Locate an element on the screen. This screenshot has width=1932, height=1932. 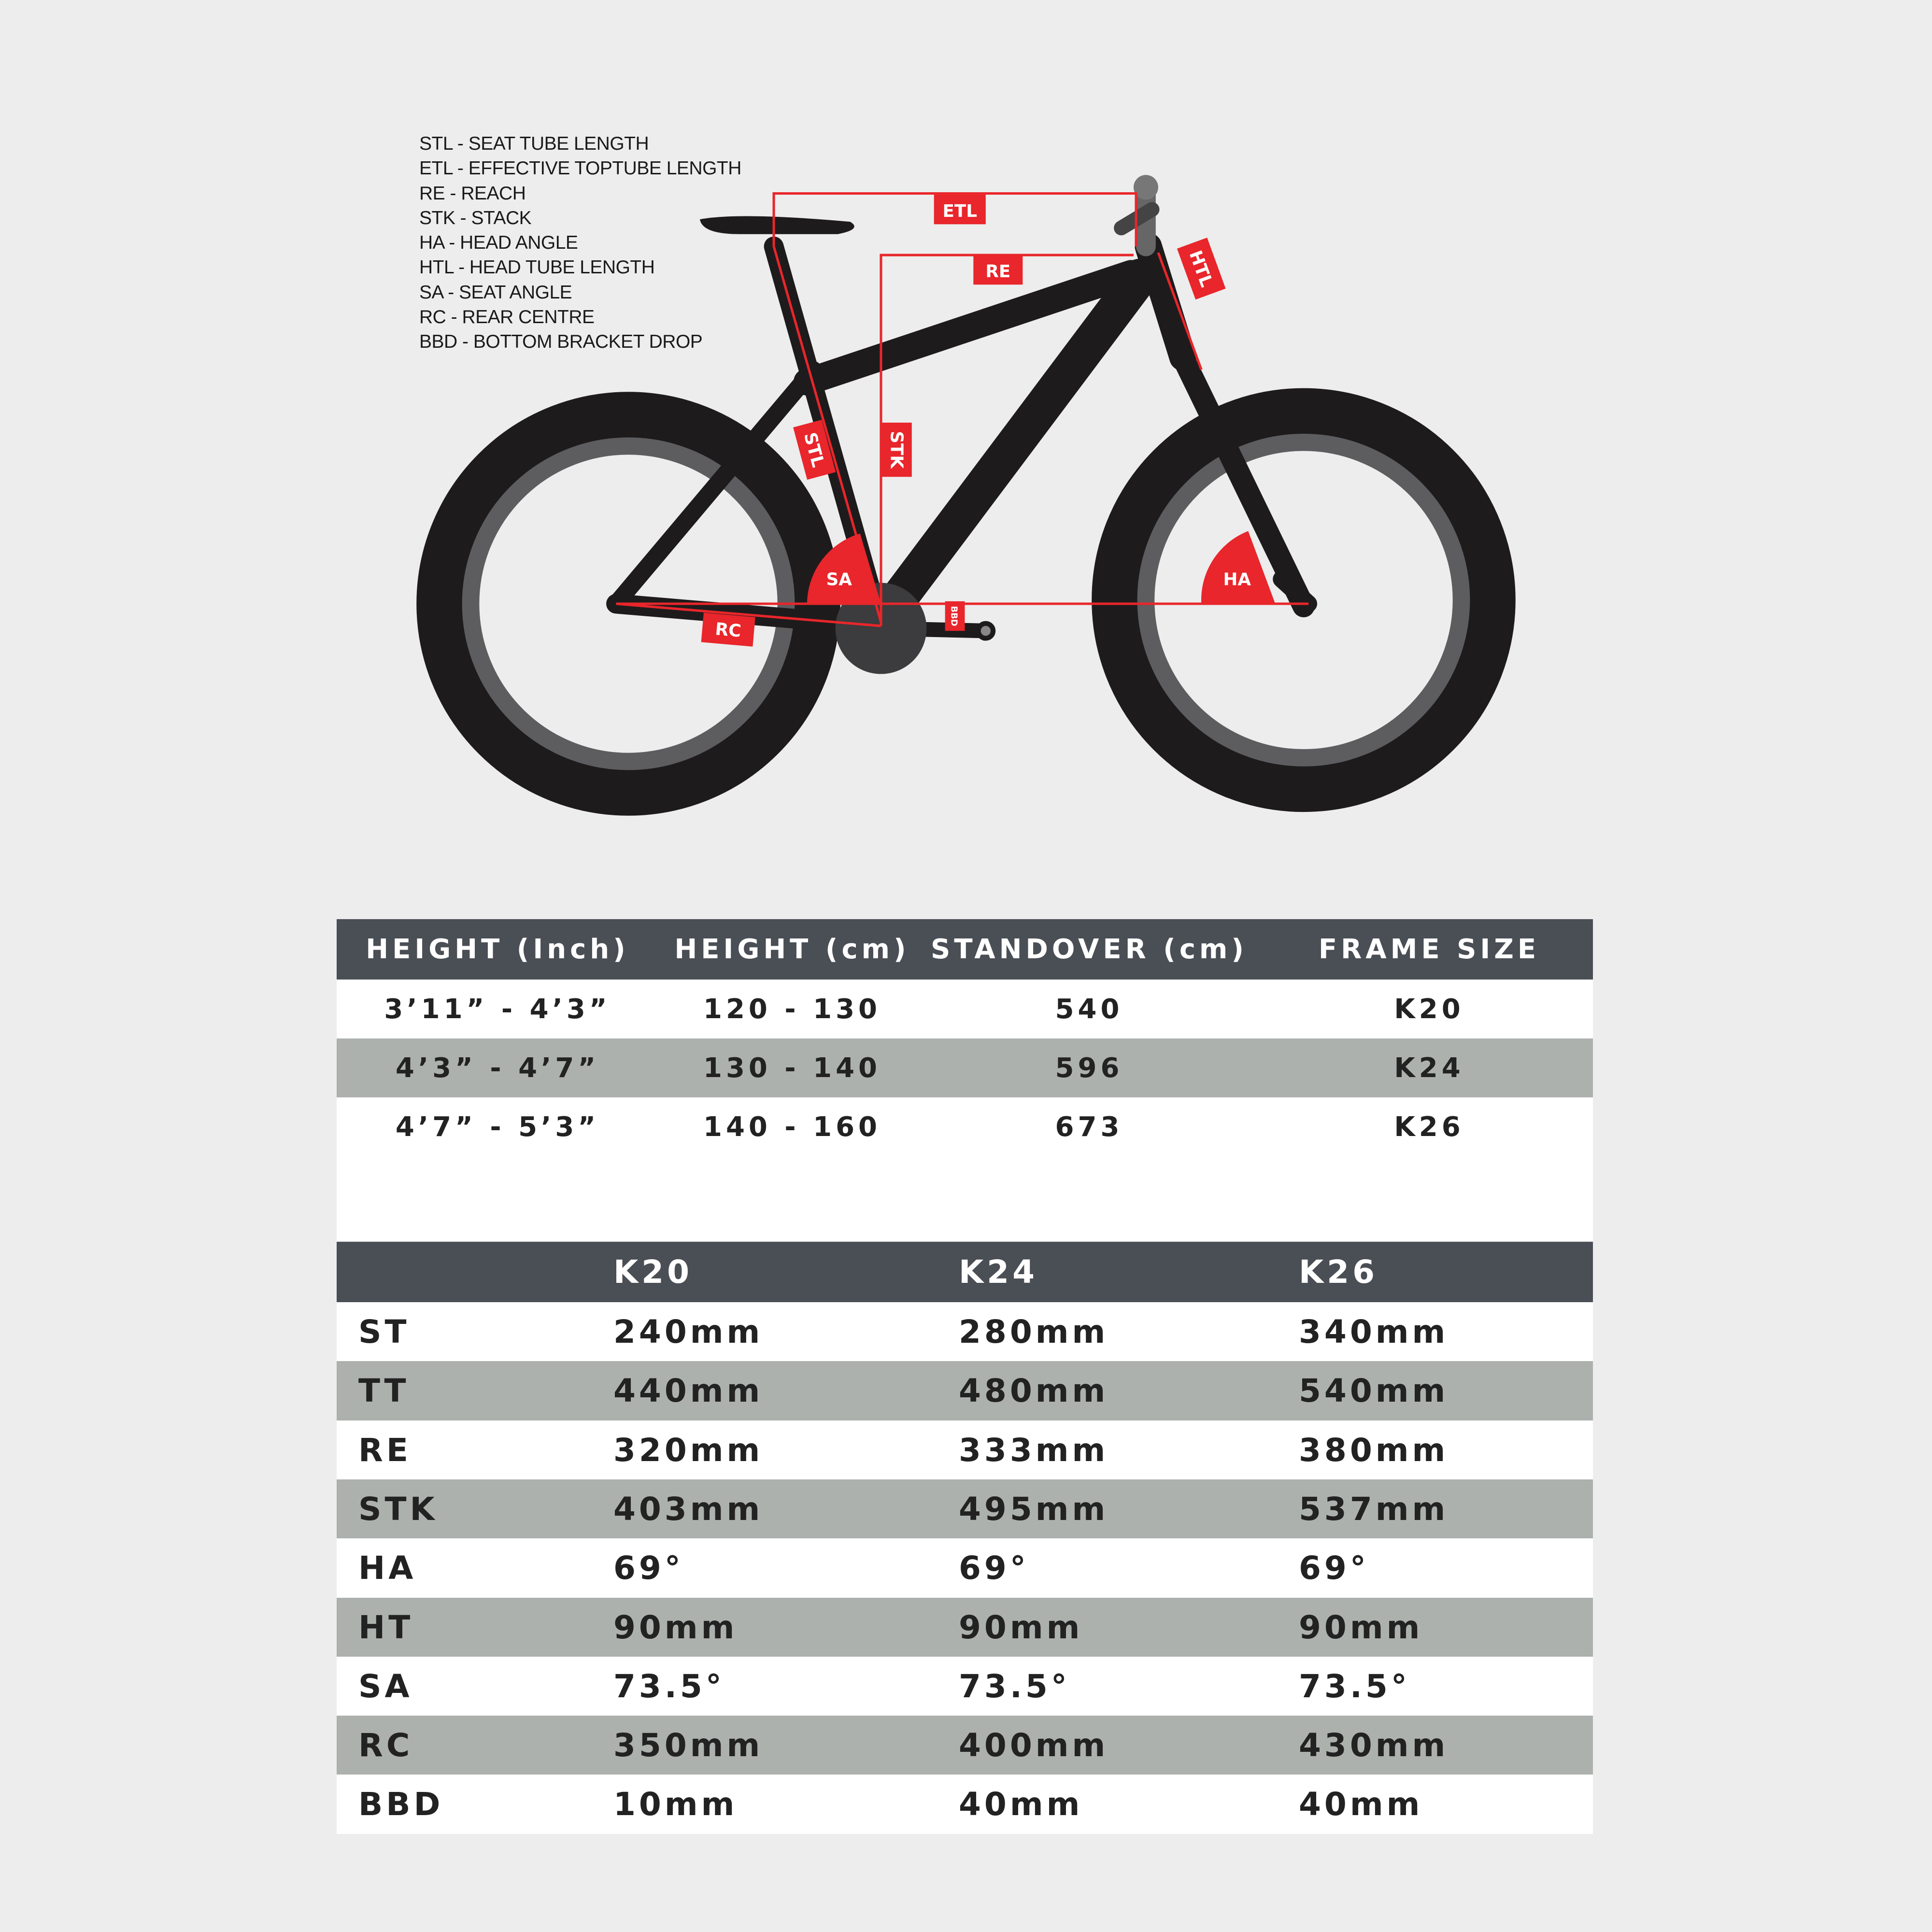
legend-item: HTL - HEAD TUBE LENGTH is located at coordinates (537, 267).